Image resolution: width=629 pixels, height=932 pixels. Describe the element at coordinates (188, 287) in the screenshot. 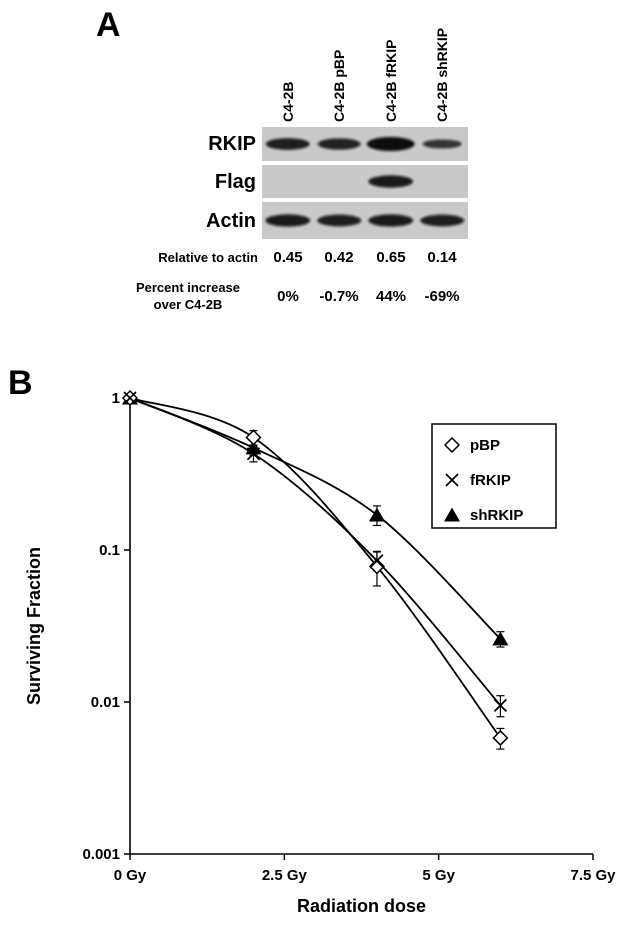

I see `percent-increase-label-line1: Percent increase` at that location.